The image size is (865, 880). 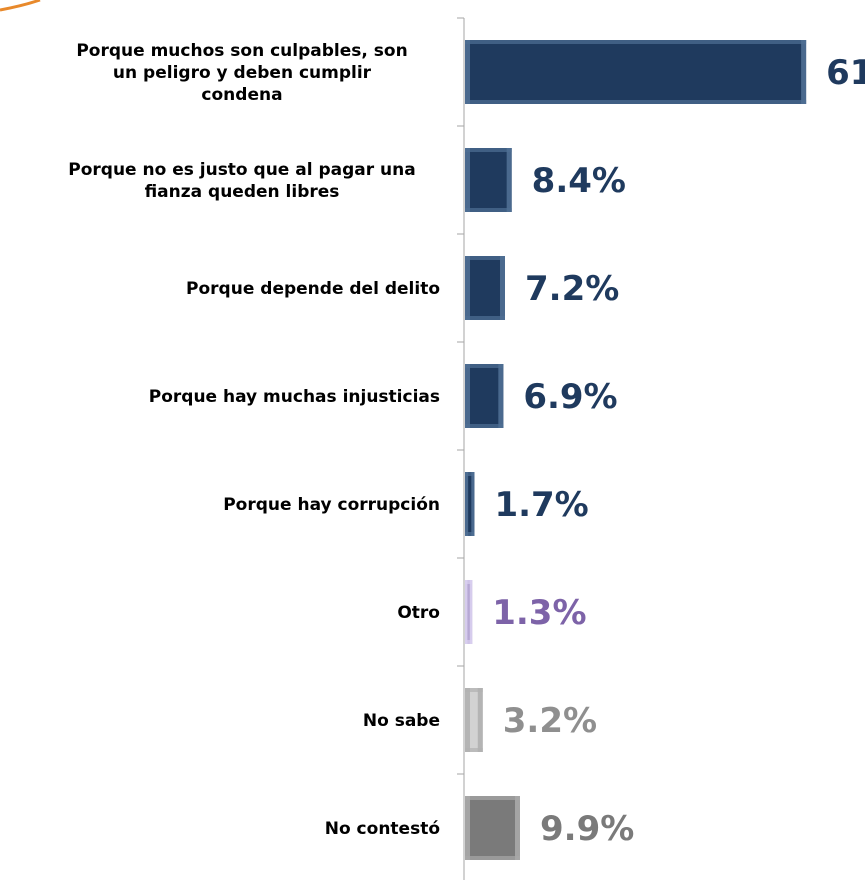 What do you see at coordinates (579, 181) in the screenshot?
I see `value-label: 8.4%` at bounding box center [579, 181].